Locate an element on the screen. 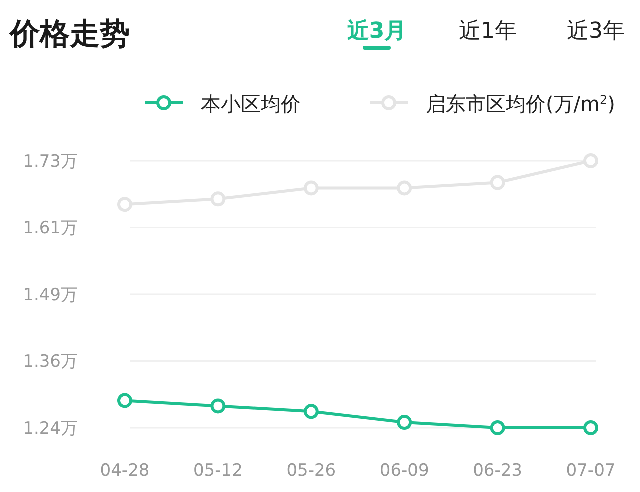 The image size is (640, 492). x-tick-label: 05-12 is located at coordinates (218, 471).